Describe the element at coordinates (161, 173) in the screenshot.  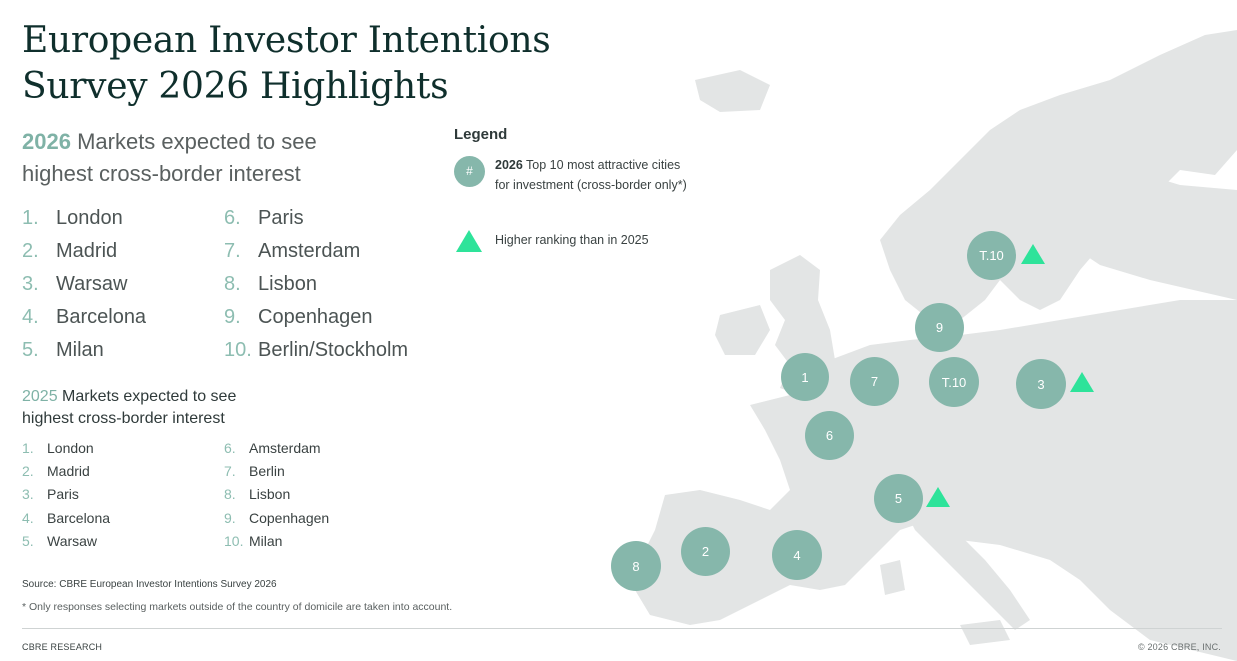
I see `markets-2026-heading-line2: highest cross-border interest` at that location.